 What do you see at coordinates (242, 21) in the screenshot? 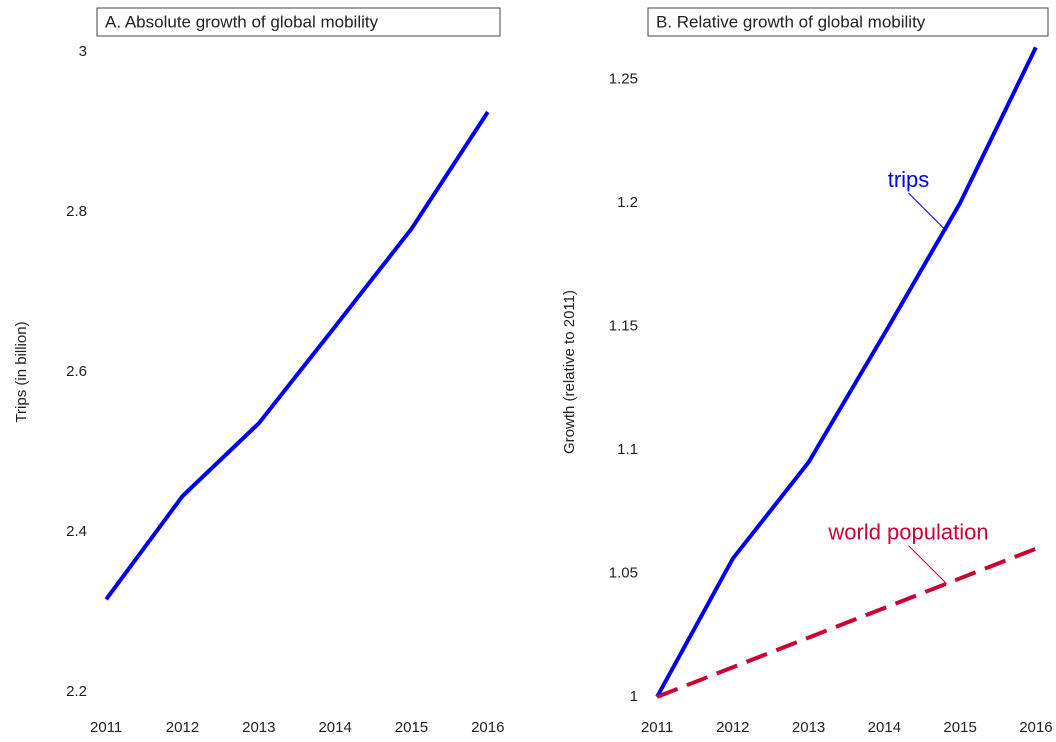
I see `chart-title: A. Absolute growth of global mobility` at bounding box center [242, 21].